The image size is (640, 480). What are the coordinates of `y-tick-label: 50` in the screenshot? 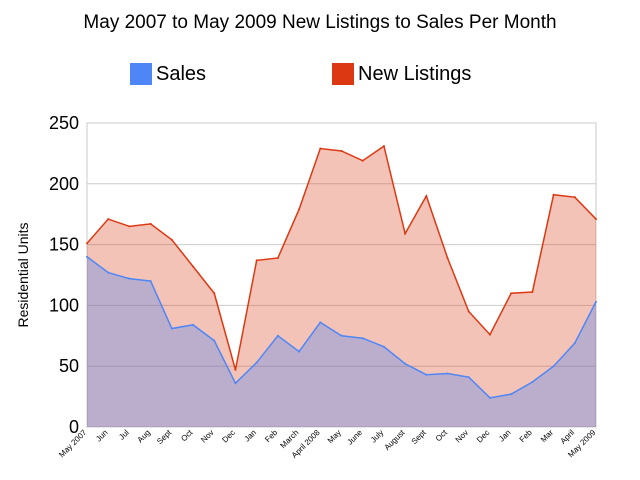 It's located at (69, 366).